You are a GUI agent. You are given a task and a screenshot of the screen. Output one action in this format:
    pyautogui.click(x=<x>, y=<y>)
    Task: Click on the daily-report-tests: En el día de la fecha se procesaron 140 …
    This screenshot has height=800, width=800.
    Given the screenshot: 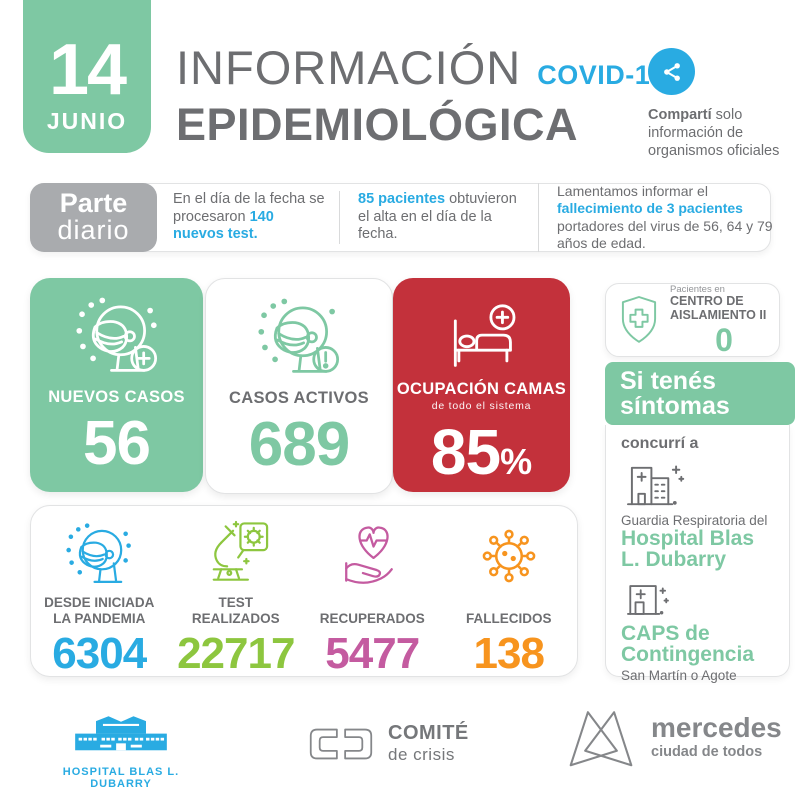 What is the action you would take?
    pyautogui.click(x=249, y=216)
    